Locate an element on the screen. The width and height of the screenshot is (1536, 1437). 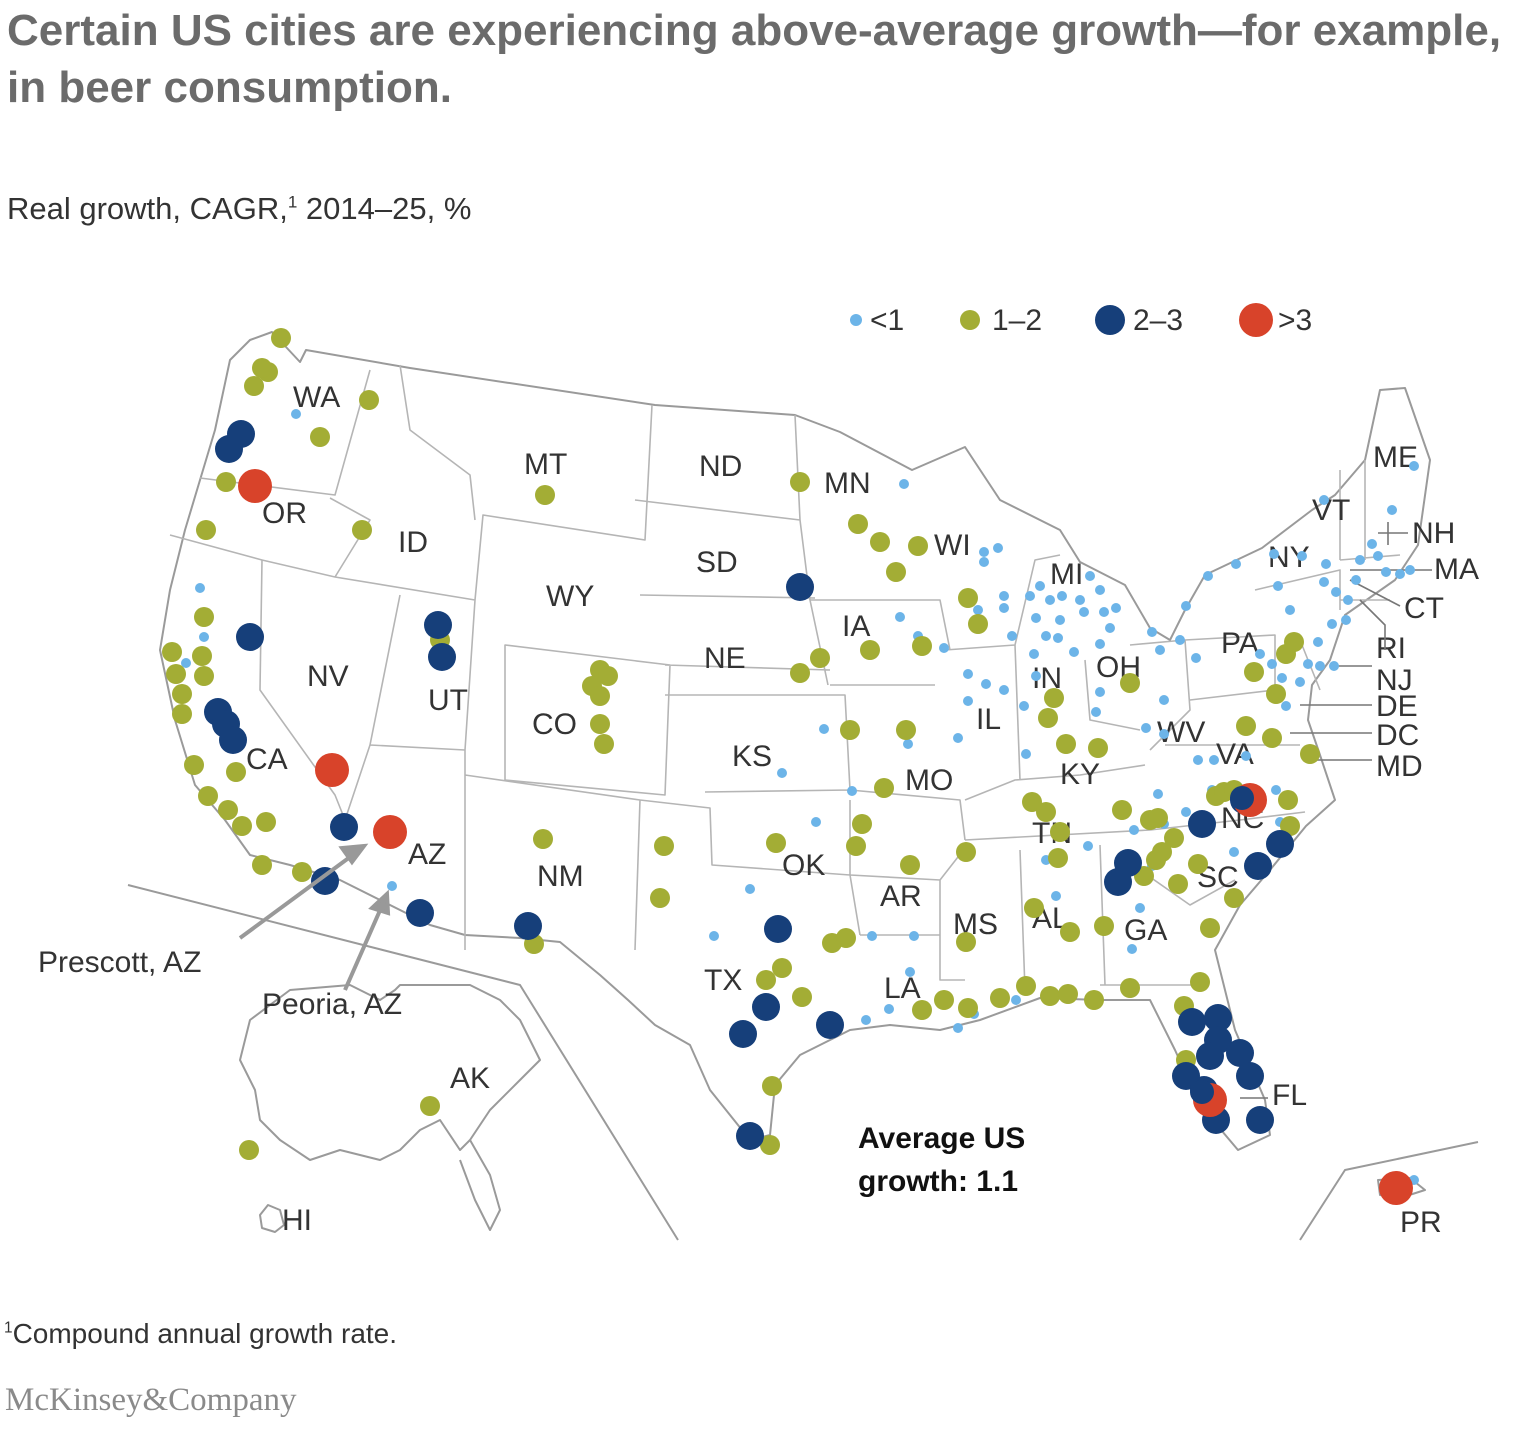
state-label-az: AZ is located at coordinates (427, 854).